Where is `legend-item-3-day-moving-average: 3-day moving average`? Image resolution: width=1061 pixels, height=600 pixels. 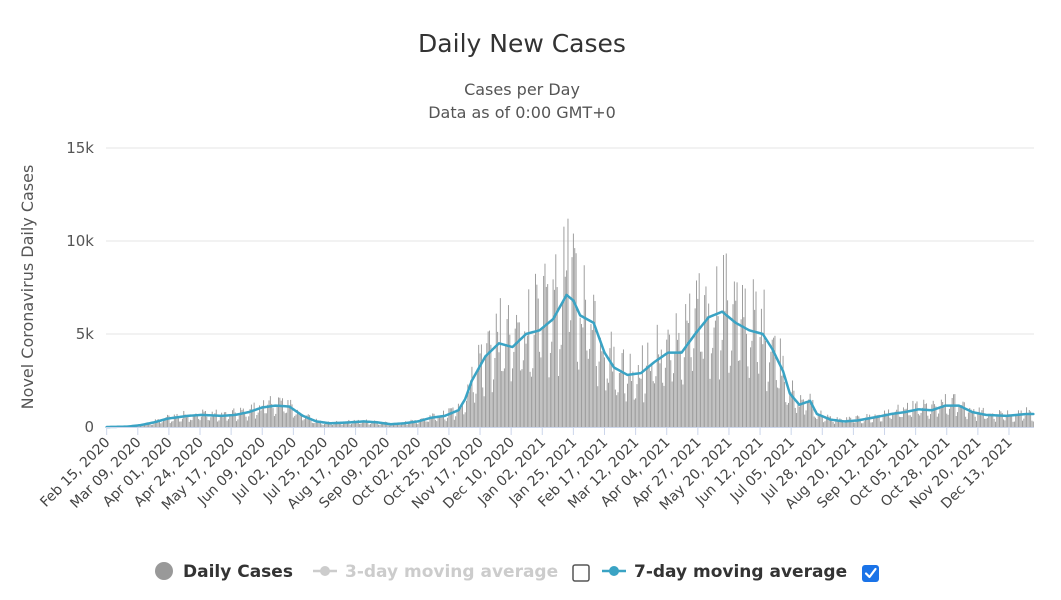 legend-item-3-day-moving-average: 3-day moving average is located at coordinates (435, 572).